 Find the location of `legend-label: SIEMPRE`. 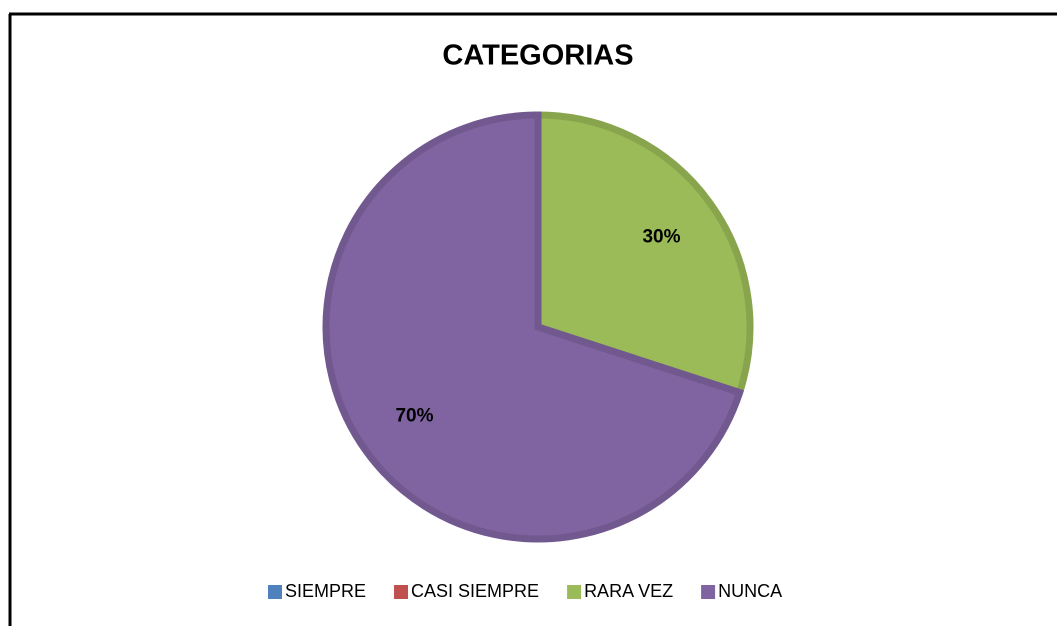

legend-label: SIEMPRE is located at coordinates (325, 591).